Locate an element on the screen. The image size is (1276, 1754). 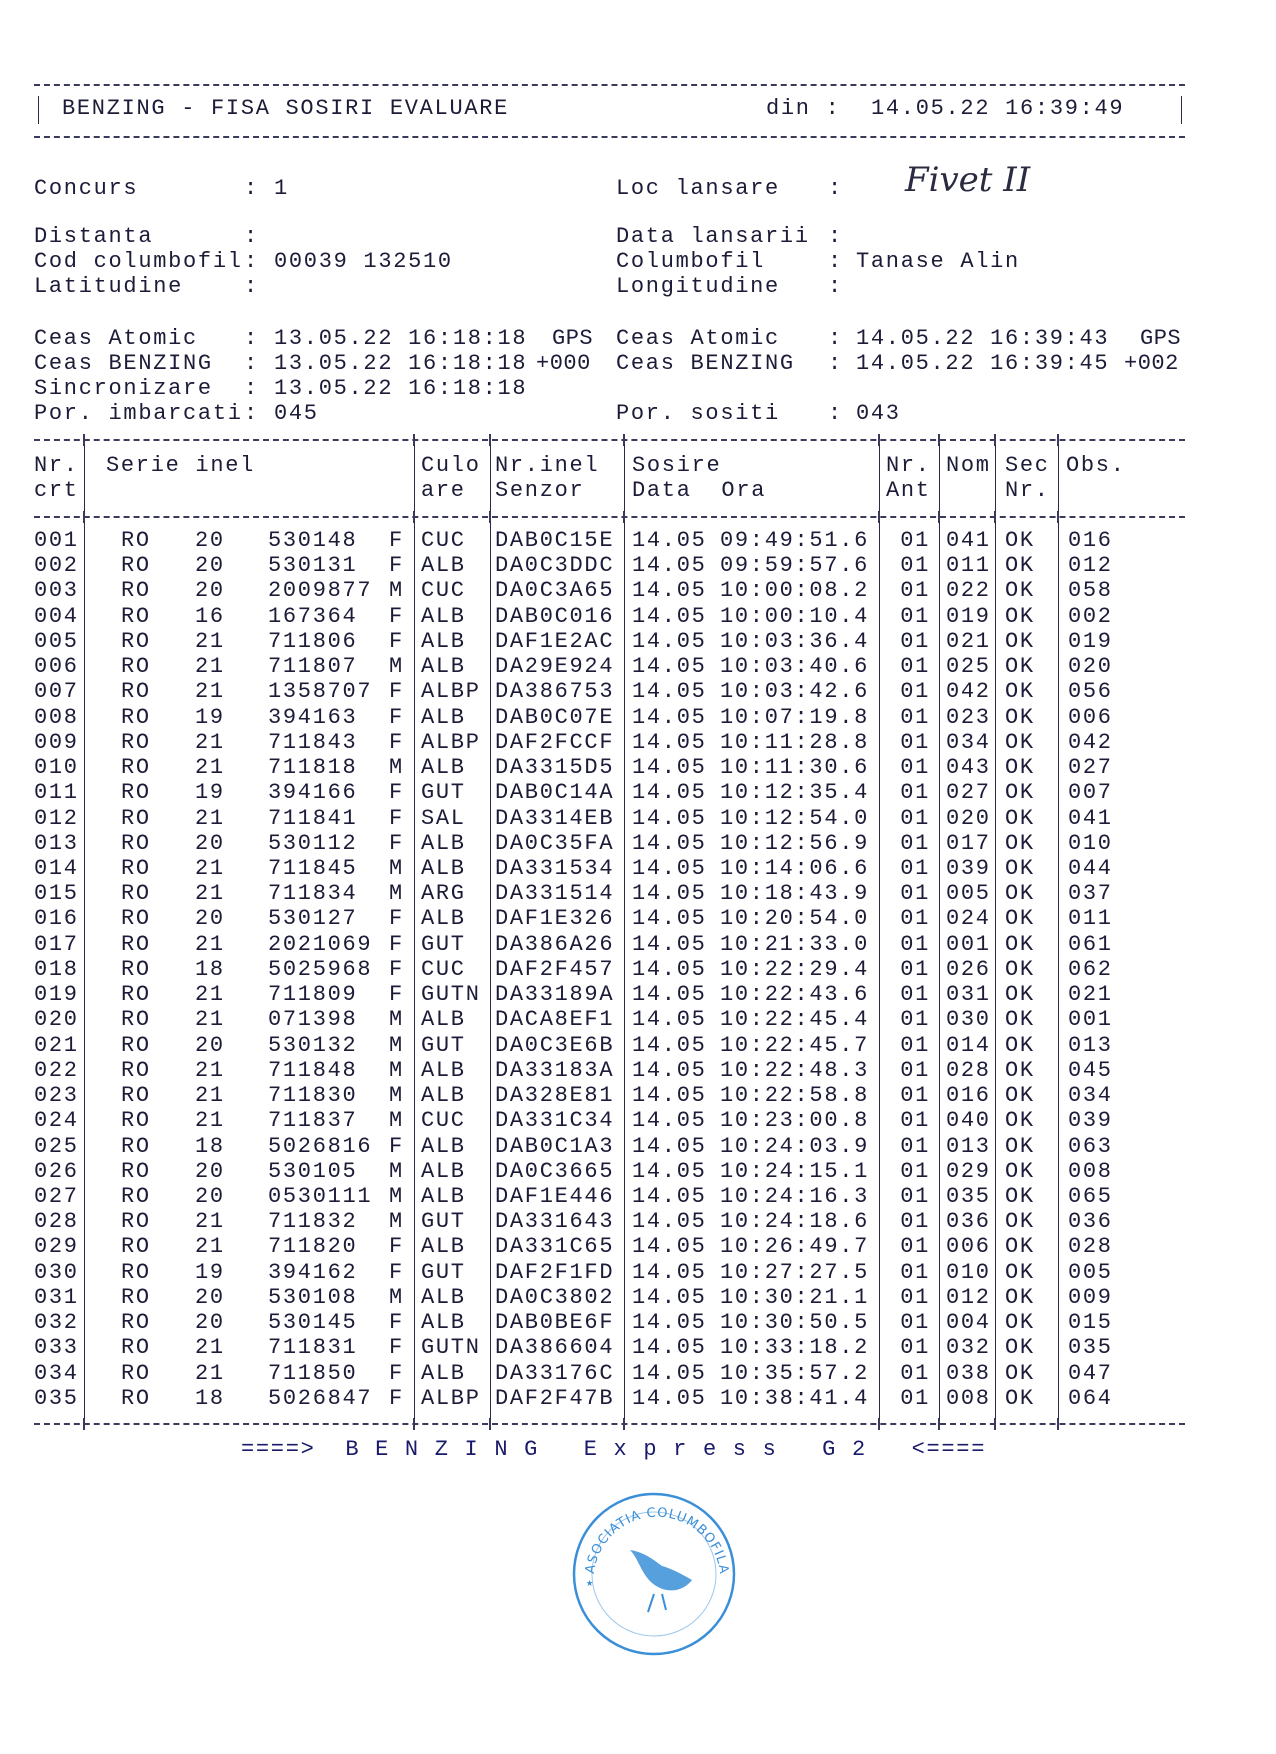
cod-columbofil-colon: : is located at coordinates (251, 261).